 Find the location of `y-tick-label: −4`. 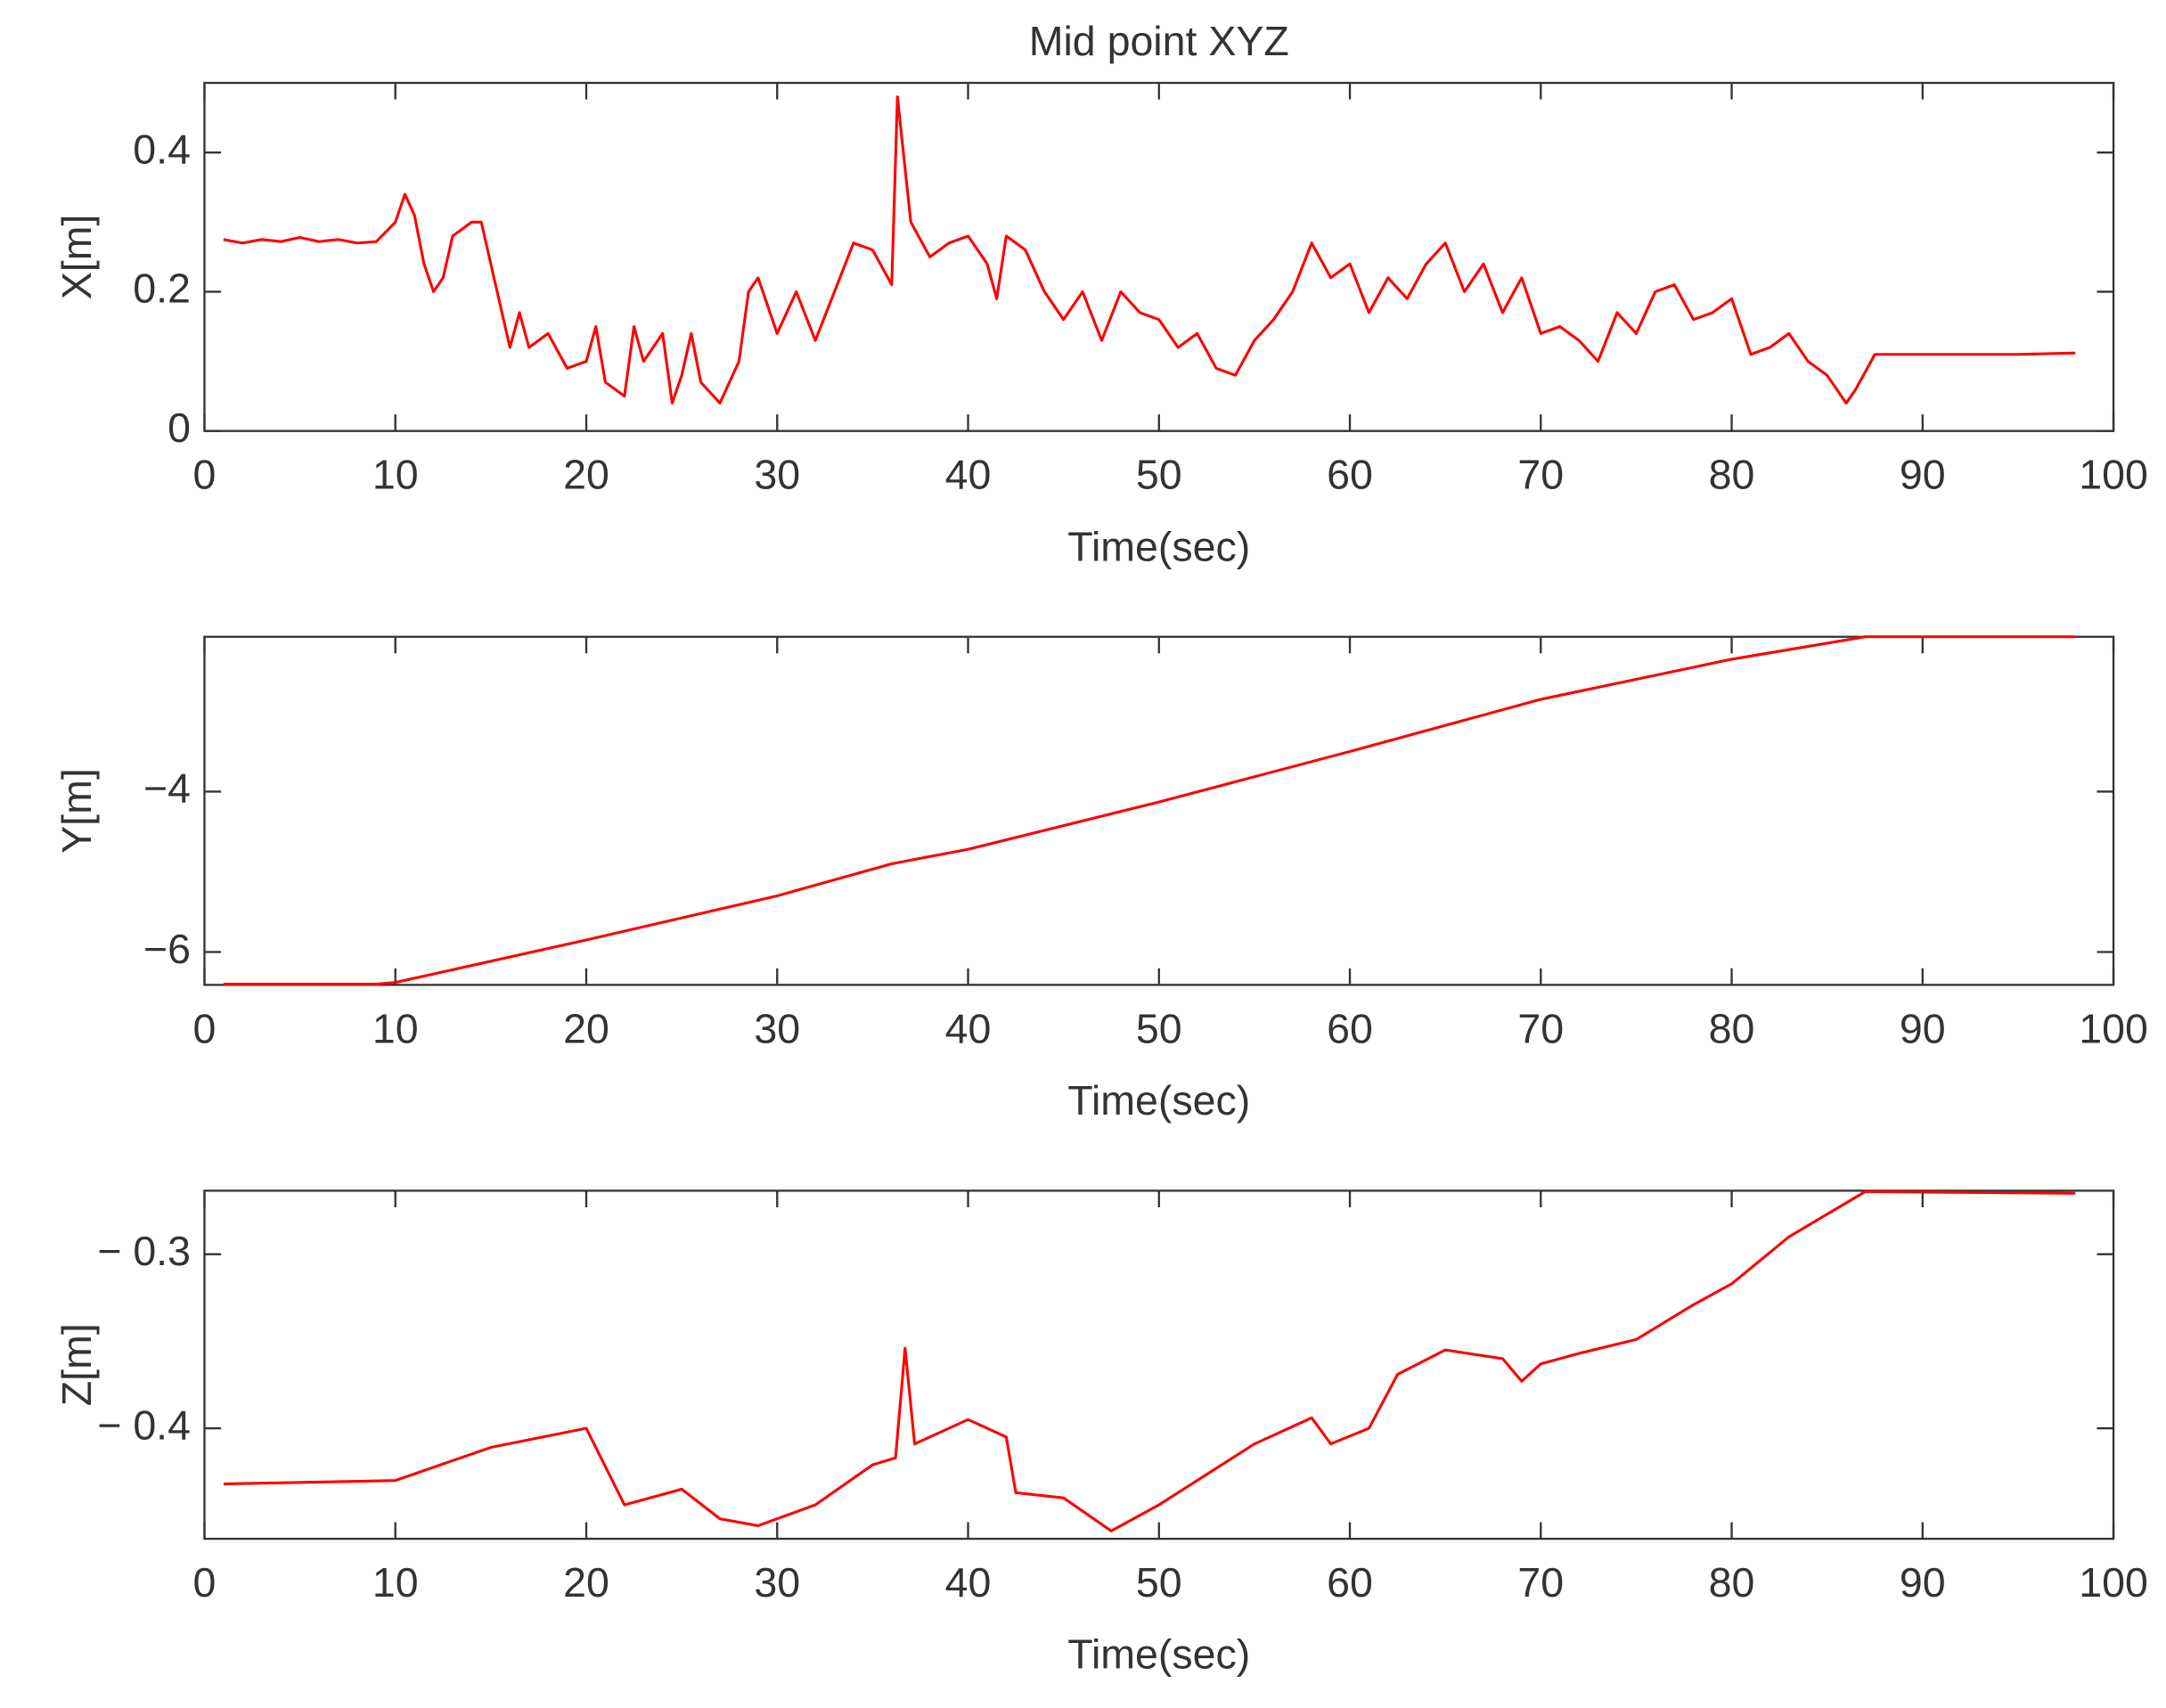

y-tick-label: −4 is located at coordinates (167, 788).